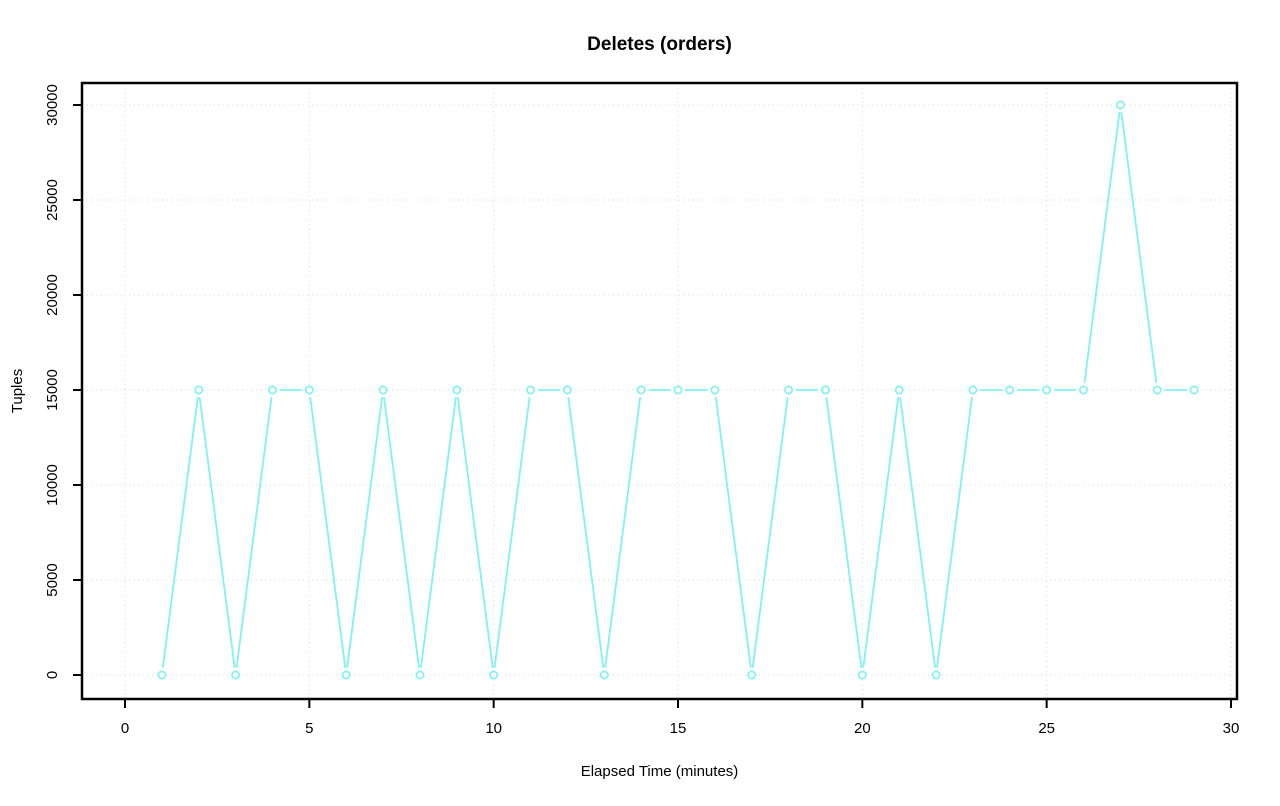 The width and height of the screenshot is (1280, 806). I want to click on y-tick-label: 20000, so click(52, 295).